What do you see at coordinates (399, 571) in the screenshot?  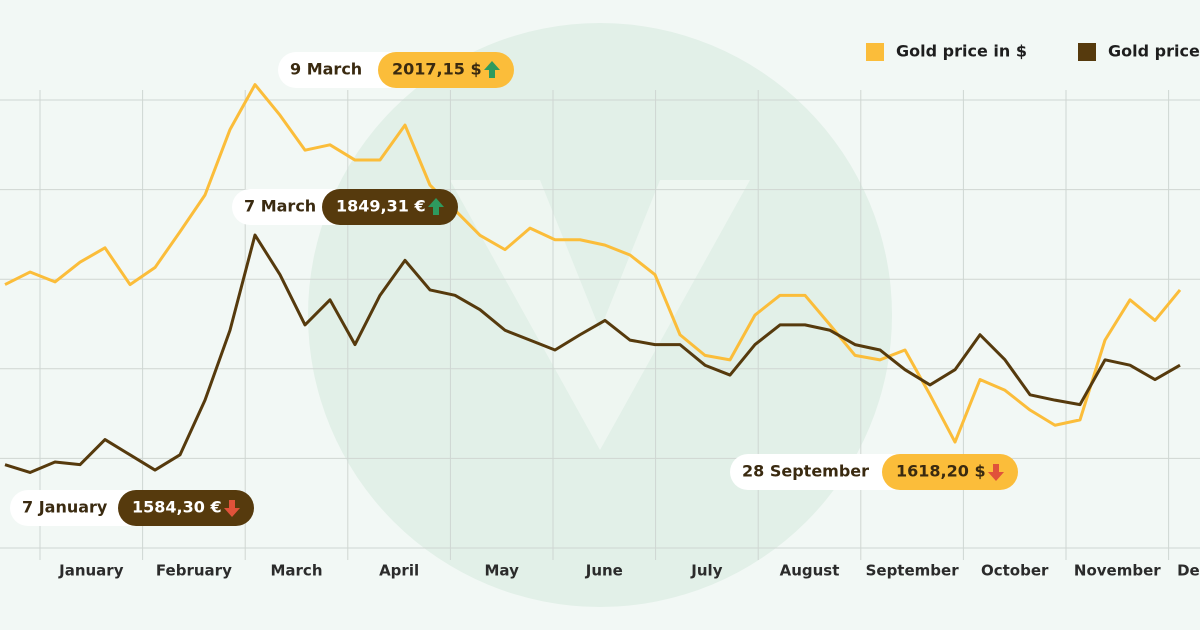 I see `x-tick-label: April` at bounding box center [399, 571].